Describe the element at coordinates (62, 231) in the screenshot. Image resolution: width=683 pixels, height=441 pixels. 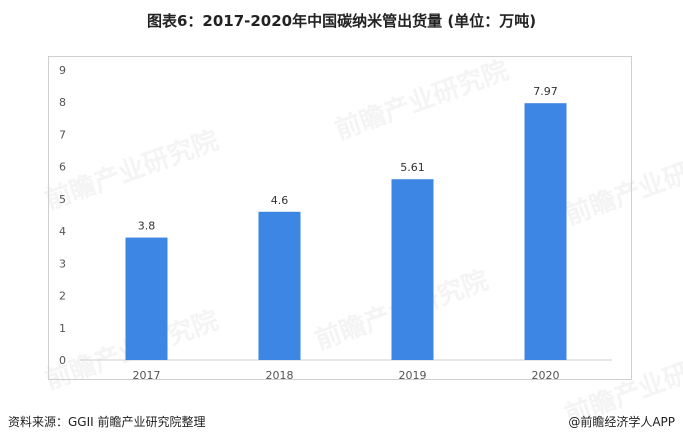
I see `y-tick-label: 4` at that location.